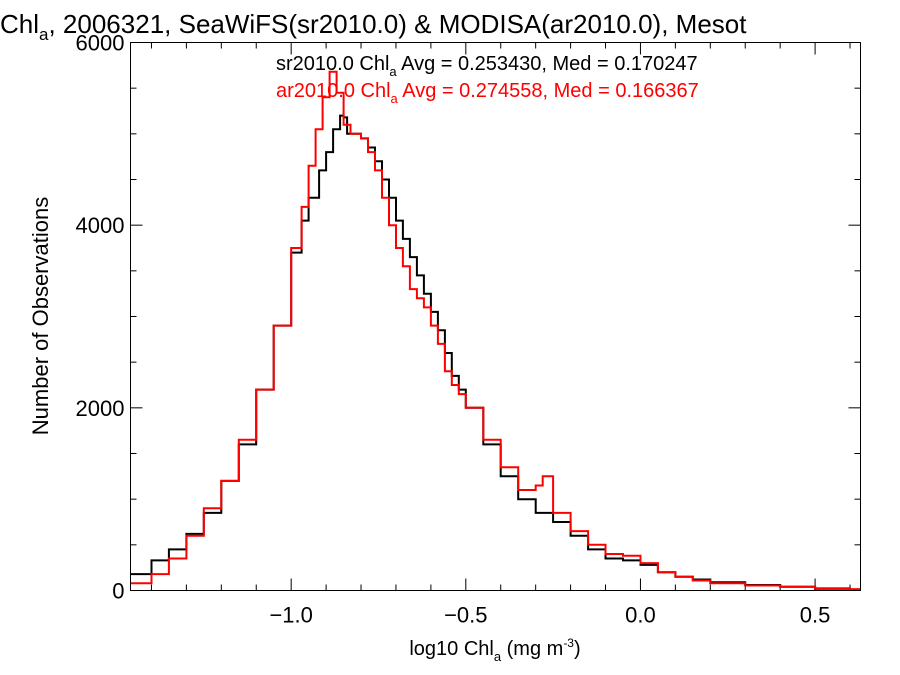  I want to click on y-tick-label: 2000, so click(100, 408).